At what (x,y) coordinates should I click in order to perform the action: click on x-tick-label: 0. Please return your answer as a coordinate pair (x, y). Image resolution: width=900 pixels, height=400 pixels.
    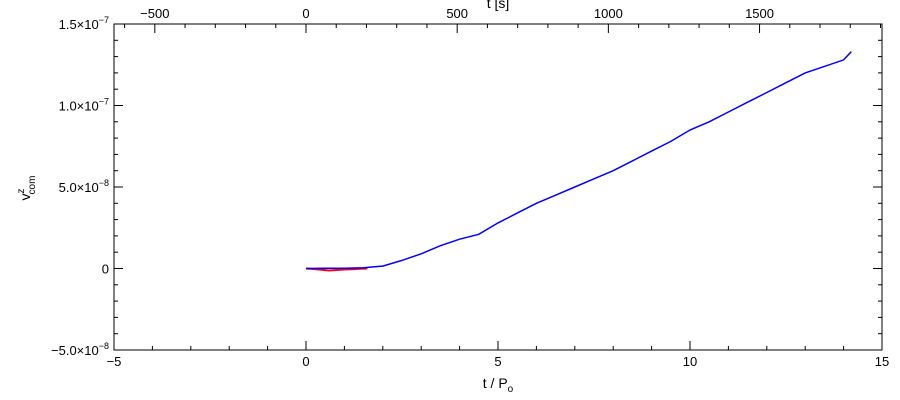
    Looking at the image, I should click on (305, 361).